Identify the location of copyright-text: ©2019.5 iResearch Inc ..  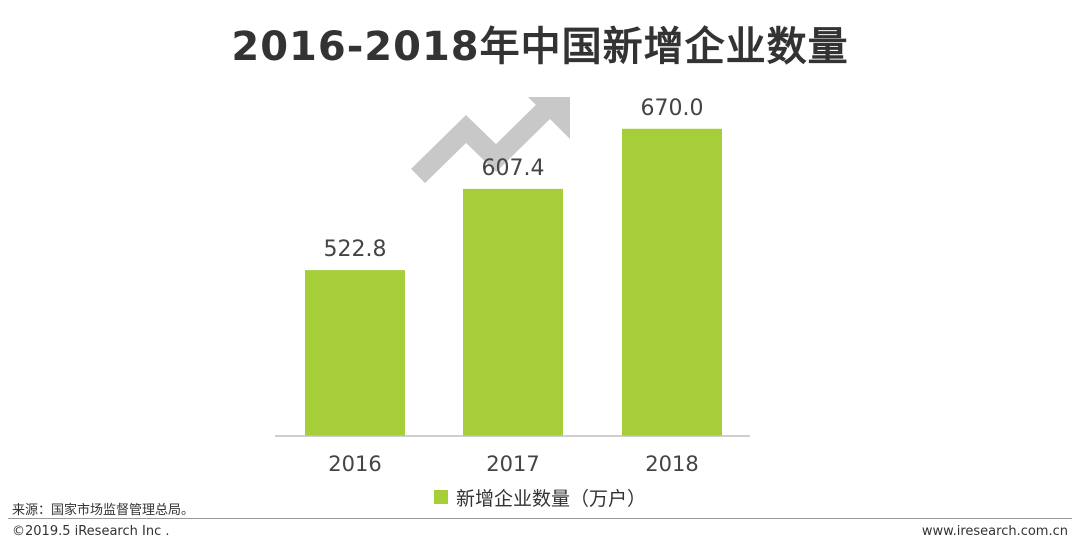
(91, 531).